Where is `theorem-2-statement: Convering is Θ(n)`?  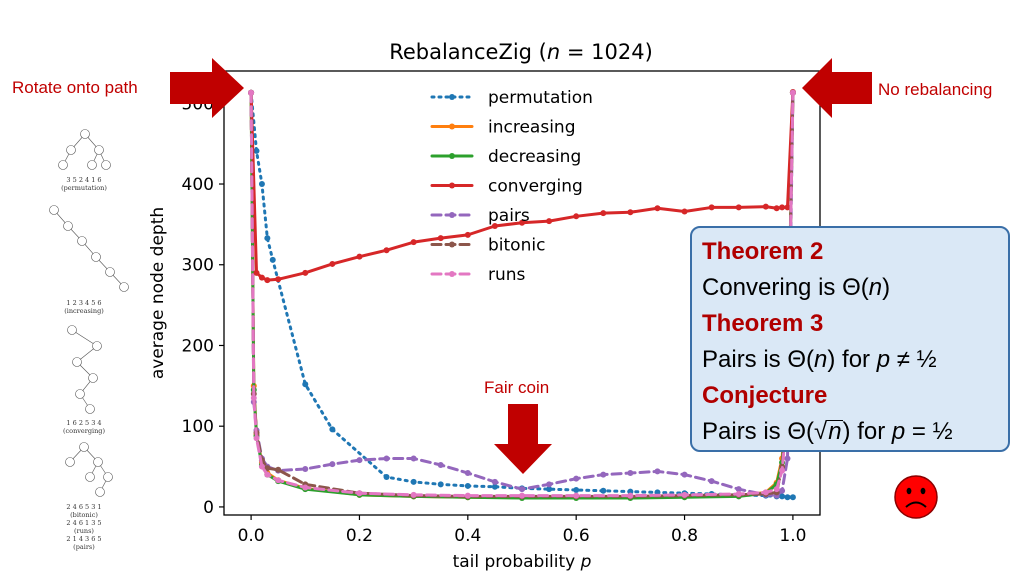
theorem-2-statement: Convering is Θ(n) is located at coordinates (796, 287).